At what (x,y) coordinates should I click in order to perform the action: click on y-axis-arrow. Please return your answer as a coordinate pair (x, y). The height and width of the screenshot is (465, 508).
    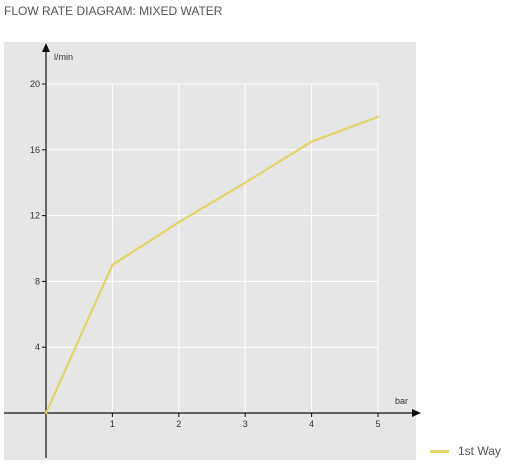
    Looking at the image, I should click on (46, 47).